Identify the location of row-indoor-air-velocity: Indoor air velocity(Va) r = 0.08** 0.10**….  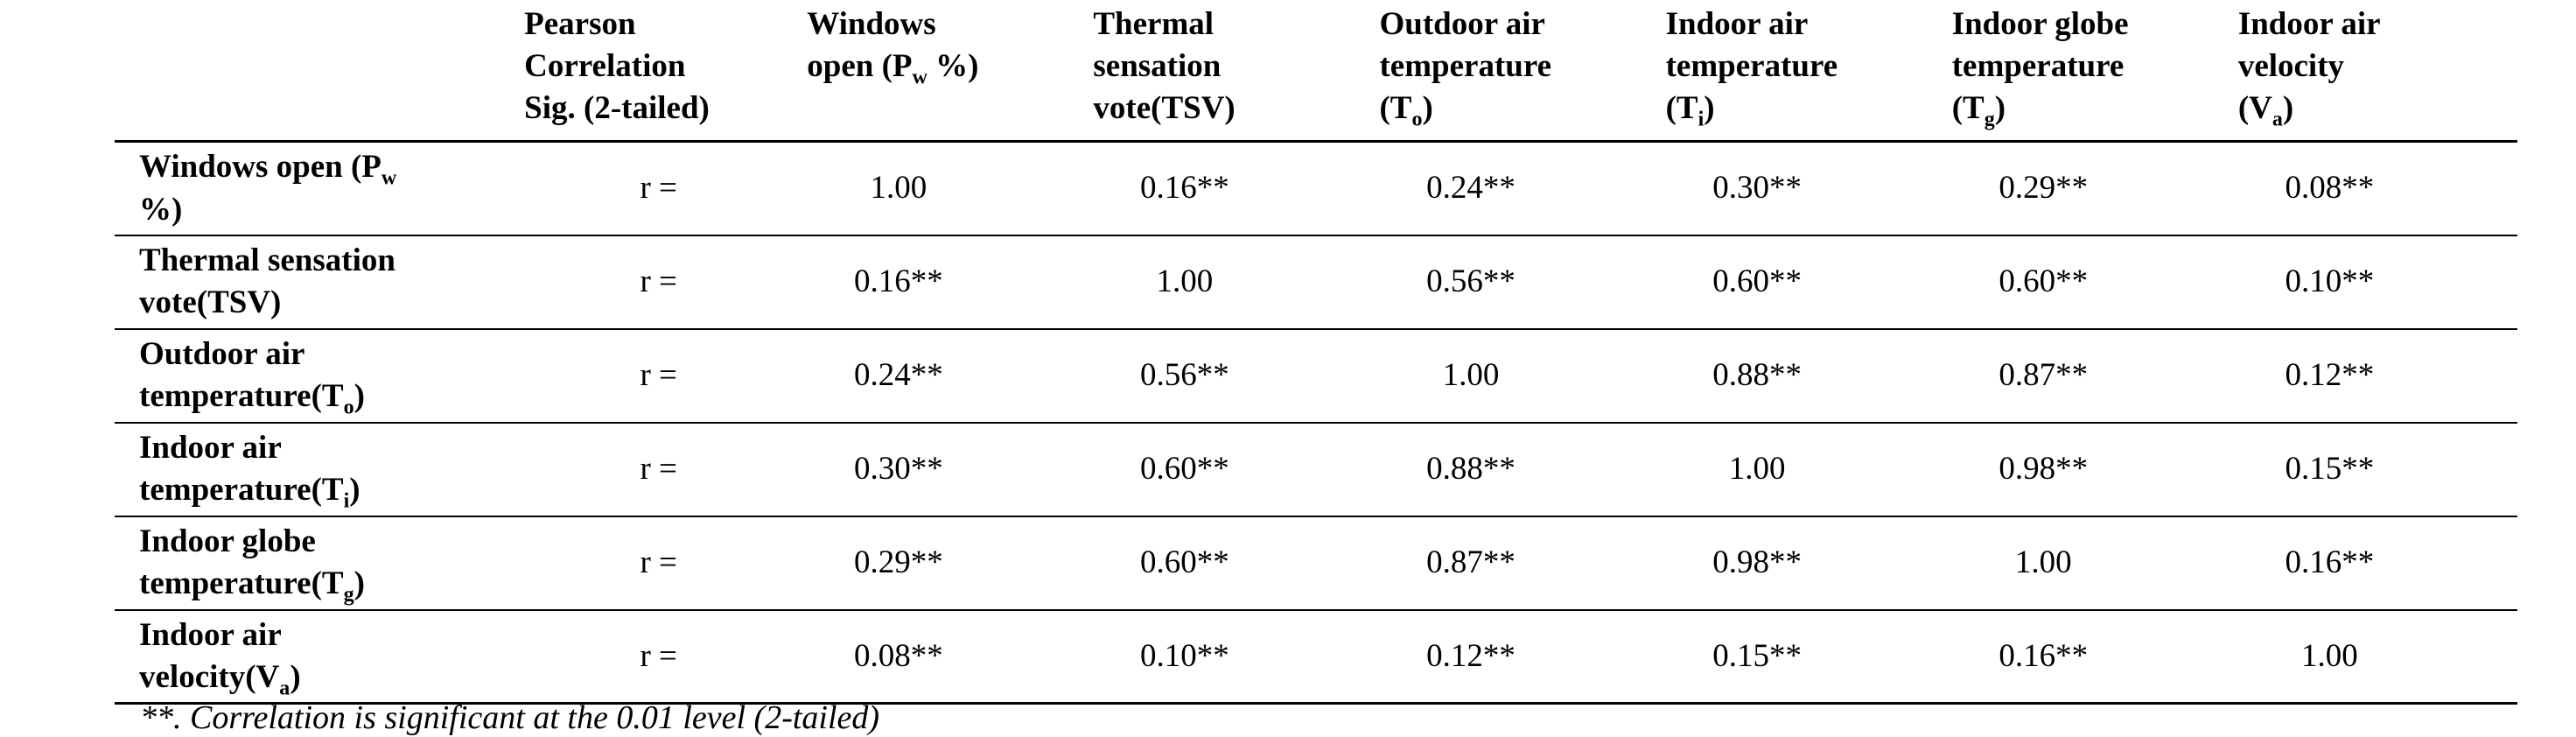
(1316, 657).